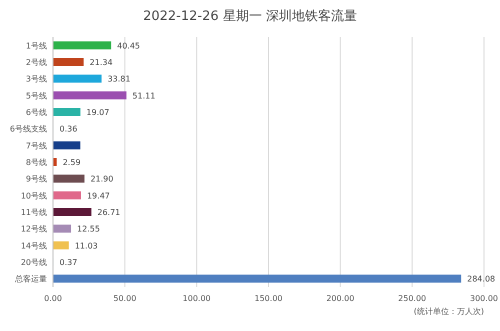 This screenshot has height=331, width=500. Describe the element at coordinates (86, 245) in the screenshot. I see `data-label: 11.03` at that location.